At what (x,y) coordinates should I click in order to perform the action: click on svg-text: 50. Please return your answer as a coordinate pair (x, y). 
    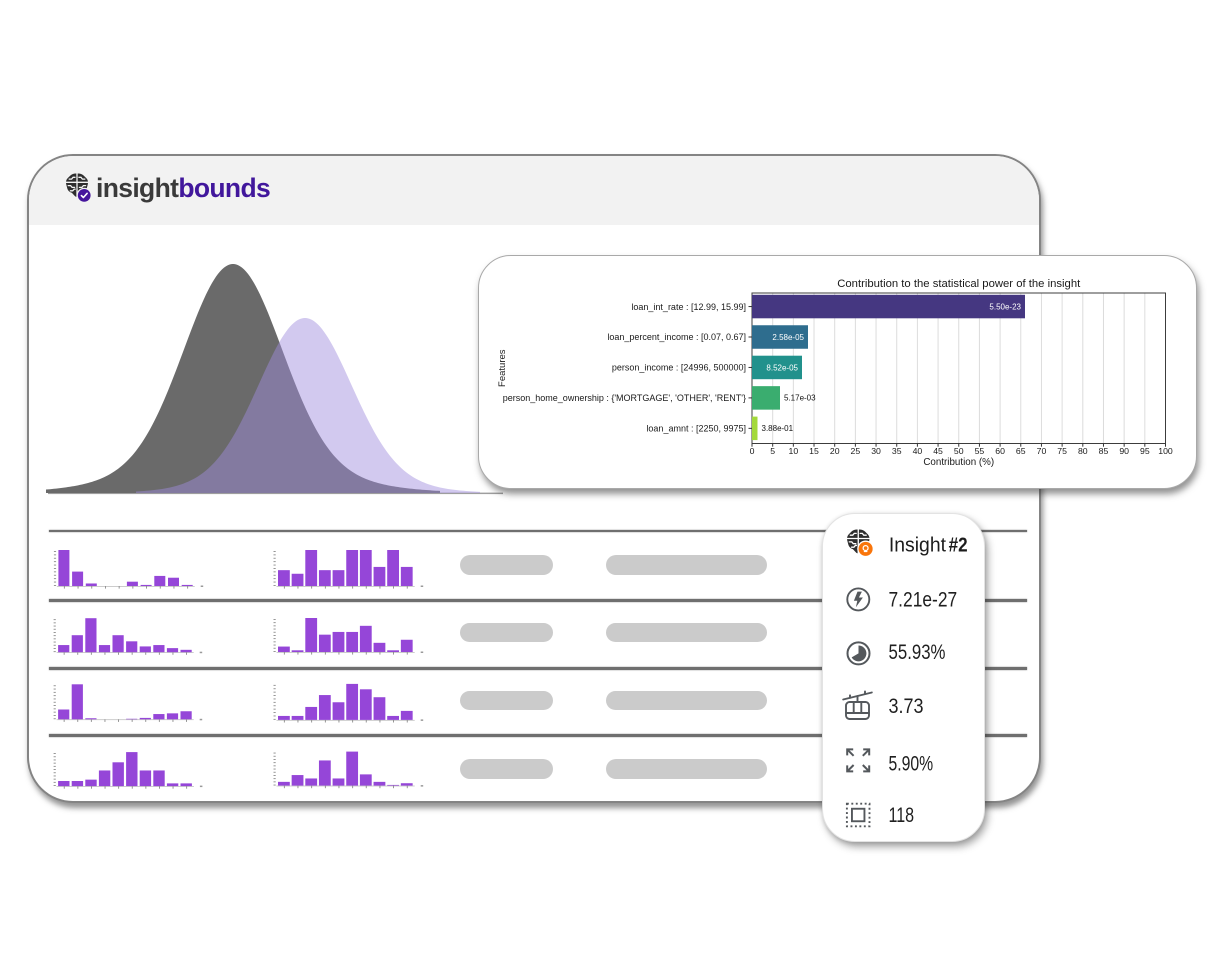
    Looking at the image, I should click on (959, 451).